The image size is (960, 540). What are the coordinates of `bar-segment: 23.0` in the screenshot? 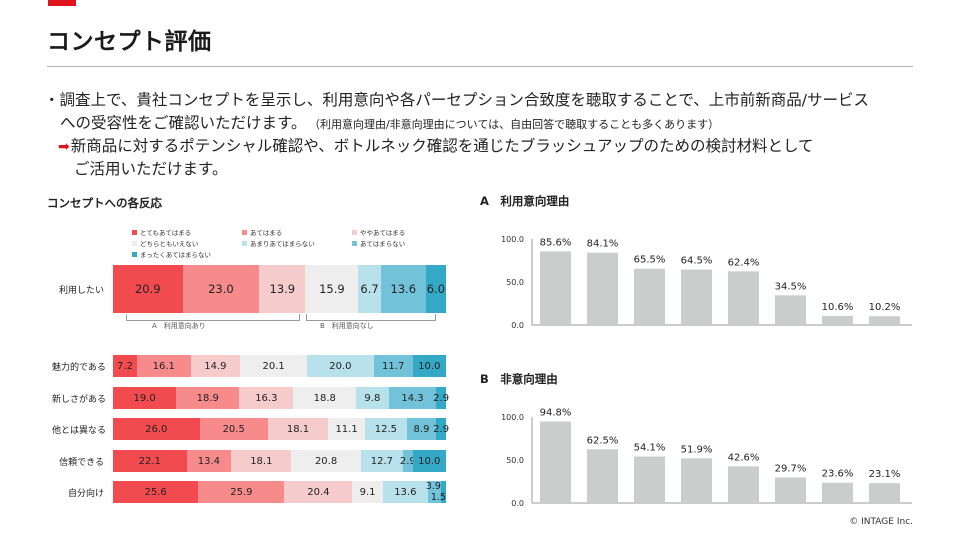 It's located at (221, 289).